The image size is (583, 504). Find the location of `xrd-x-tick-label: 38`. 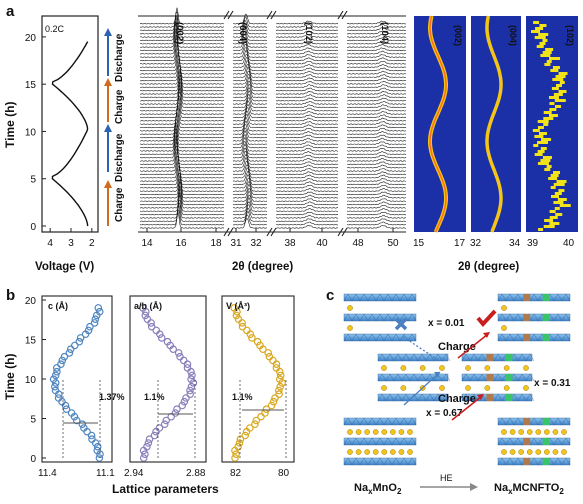

xrd-x-tick-label: 38 is located at coordinates (290, 243).